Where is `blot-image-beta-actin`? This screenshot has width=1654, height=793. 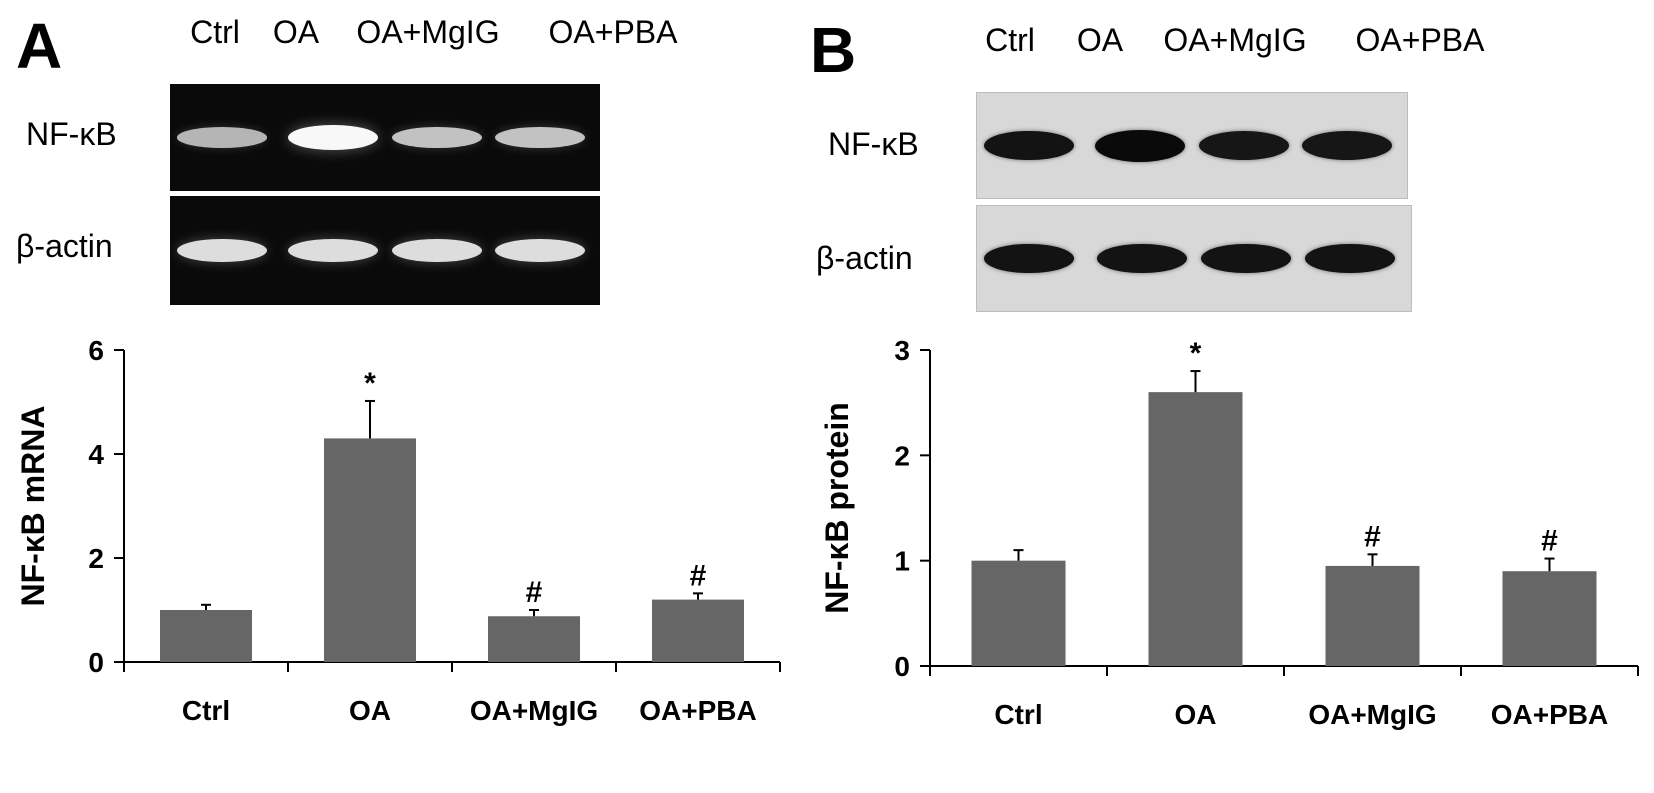
blot-image-beta-actin is located at coordinates (1194, 258).